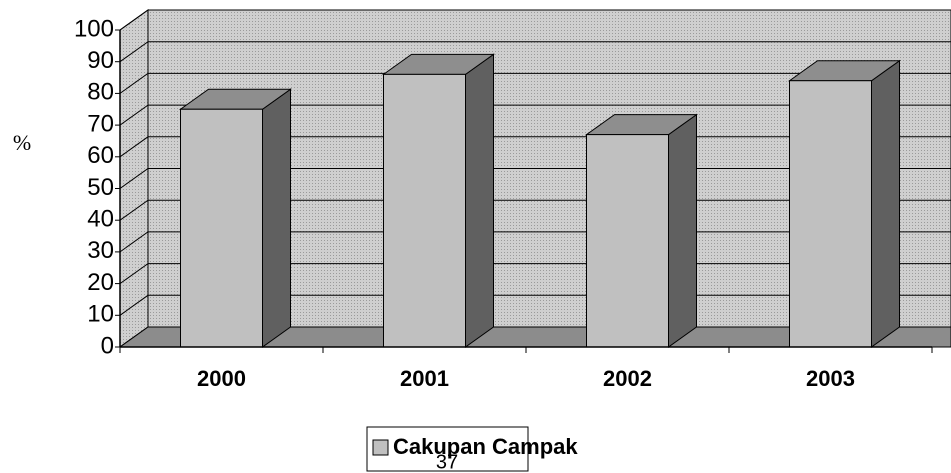  What do you see at coordinates (100, 219) in the screenshot?
I see `y-tick-label: 40` at bounding box center [100, 219].